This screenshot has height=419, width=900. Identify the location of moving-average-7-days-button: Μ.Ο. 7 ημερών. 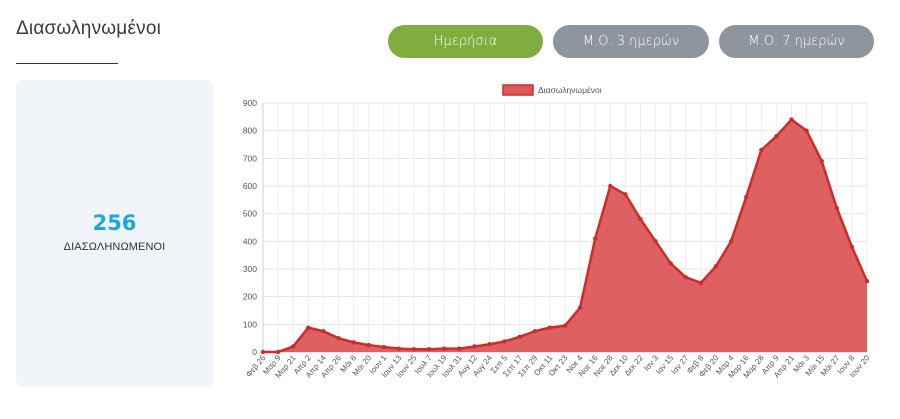
(796, 41).